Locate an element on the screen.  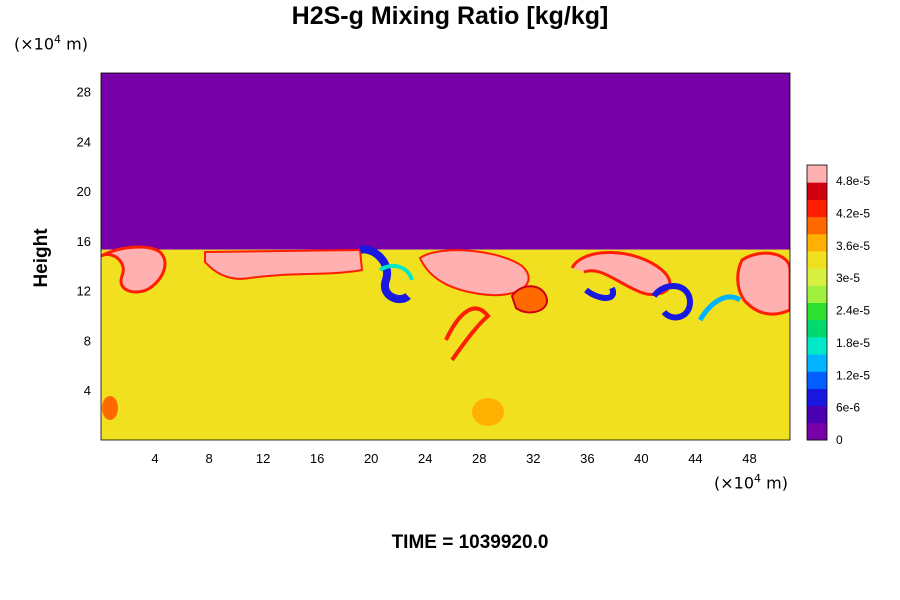
x-unit-exponent: 4 is located at coordinates (758, 478).